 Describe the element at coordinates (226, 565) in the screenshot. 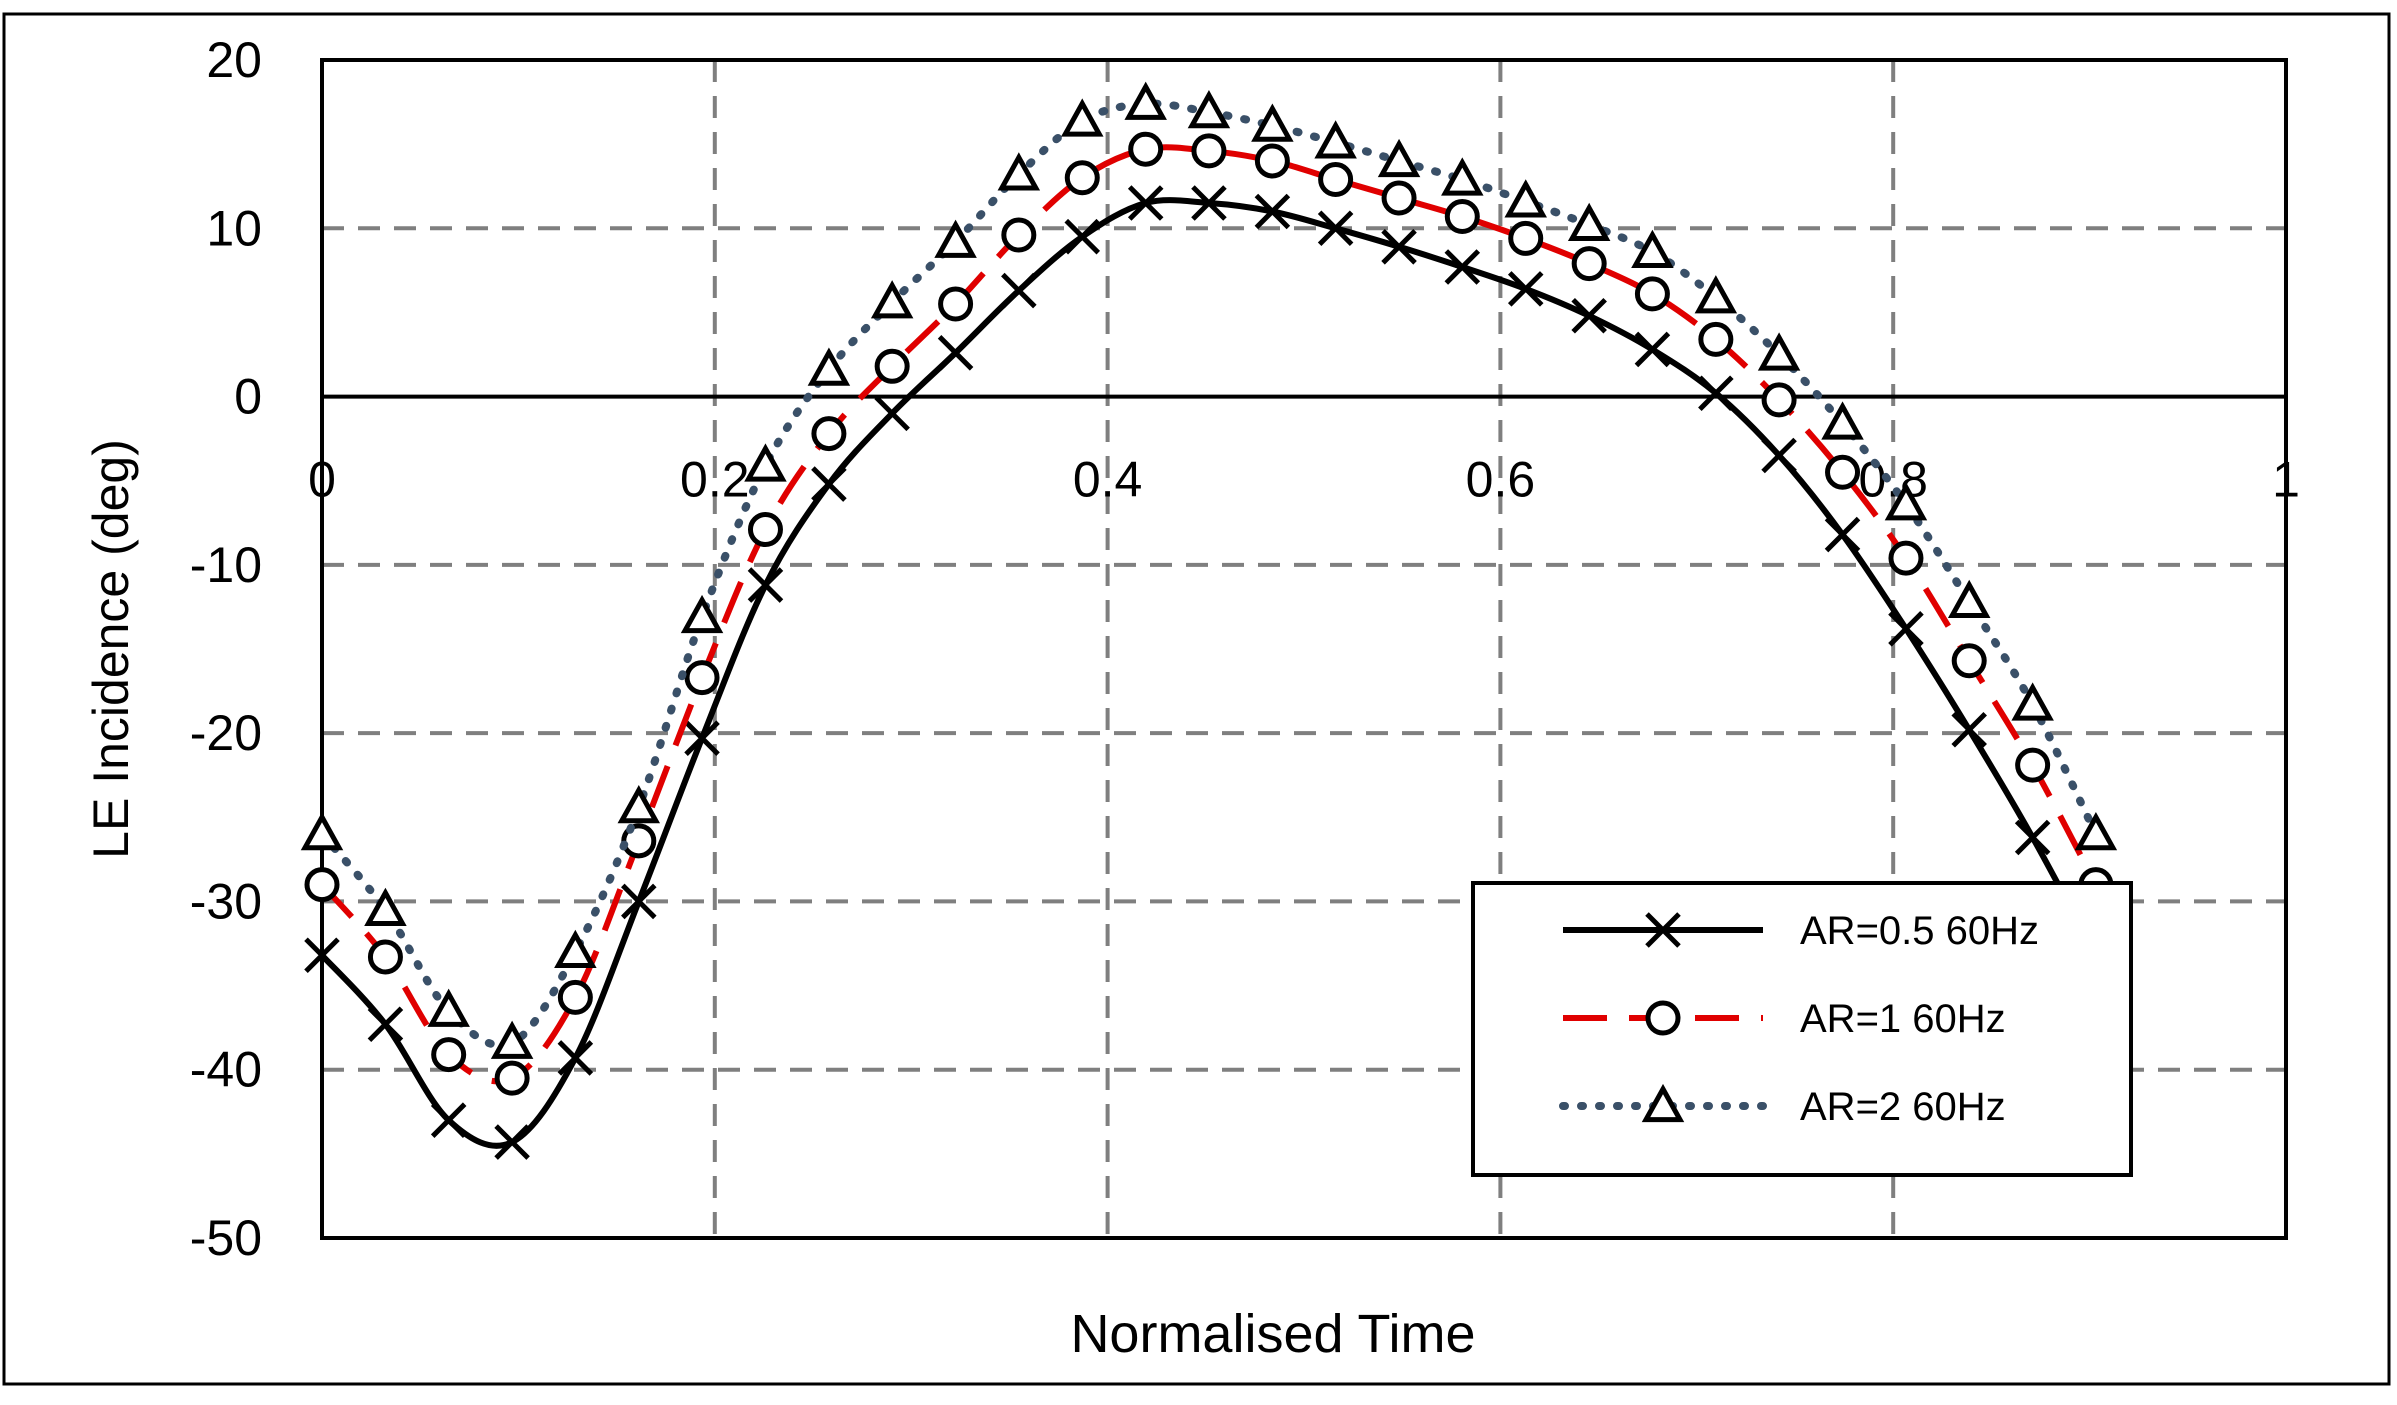

I see `y-tick-label: -10` at that location.